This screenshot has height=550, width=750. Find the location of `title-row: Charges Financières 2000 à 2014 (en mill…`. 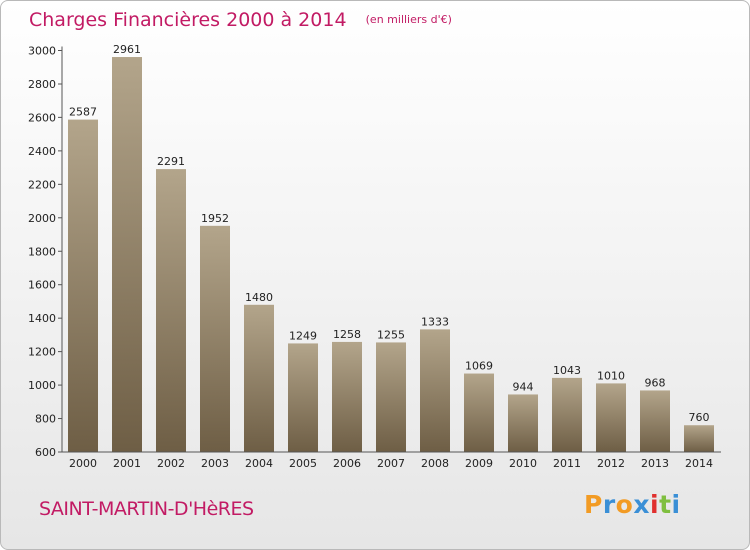

title-row: Charges Financières 2000 à 2014 (en mill… is located at coordinates (240, 20).